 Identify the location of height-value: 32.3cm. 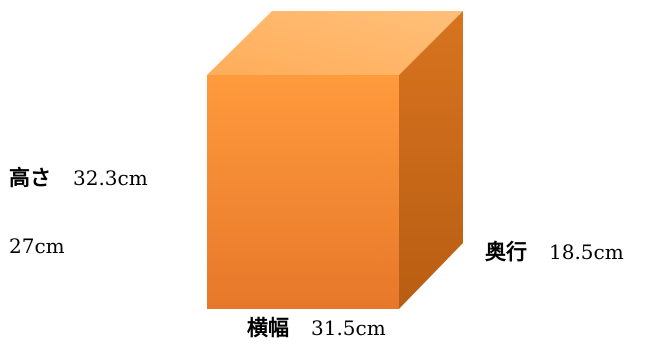
(110, 178).